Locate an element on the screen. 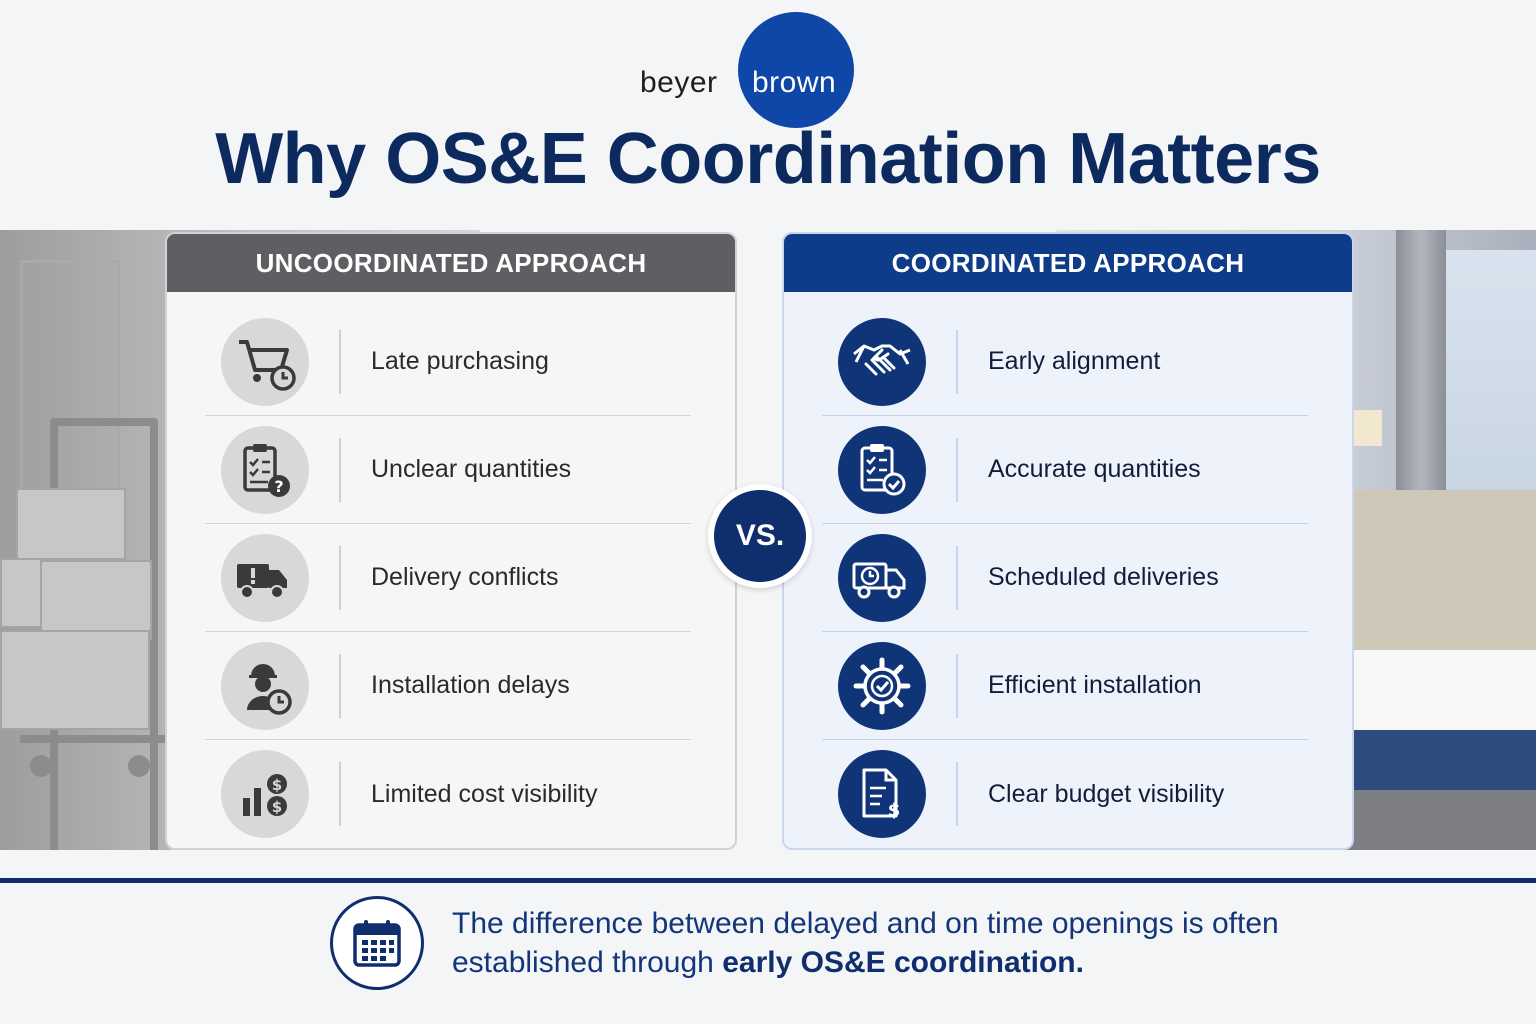 Image resolution: width=1536 pixels, height=1024 pixels. page-title: Why OS&E Coordination Matters is located at coordinates (768, 159).